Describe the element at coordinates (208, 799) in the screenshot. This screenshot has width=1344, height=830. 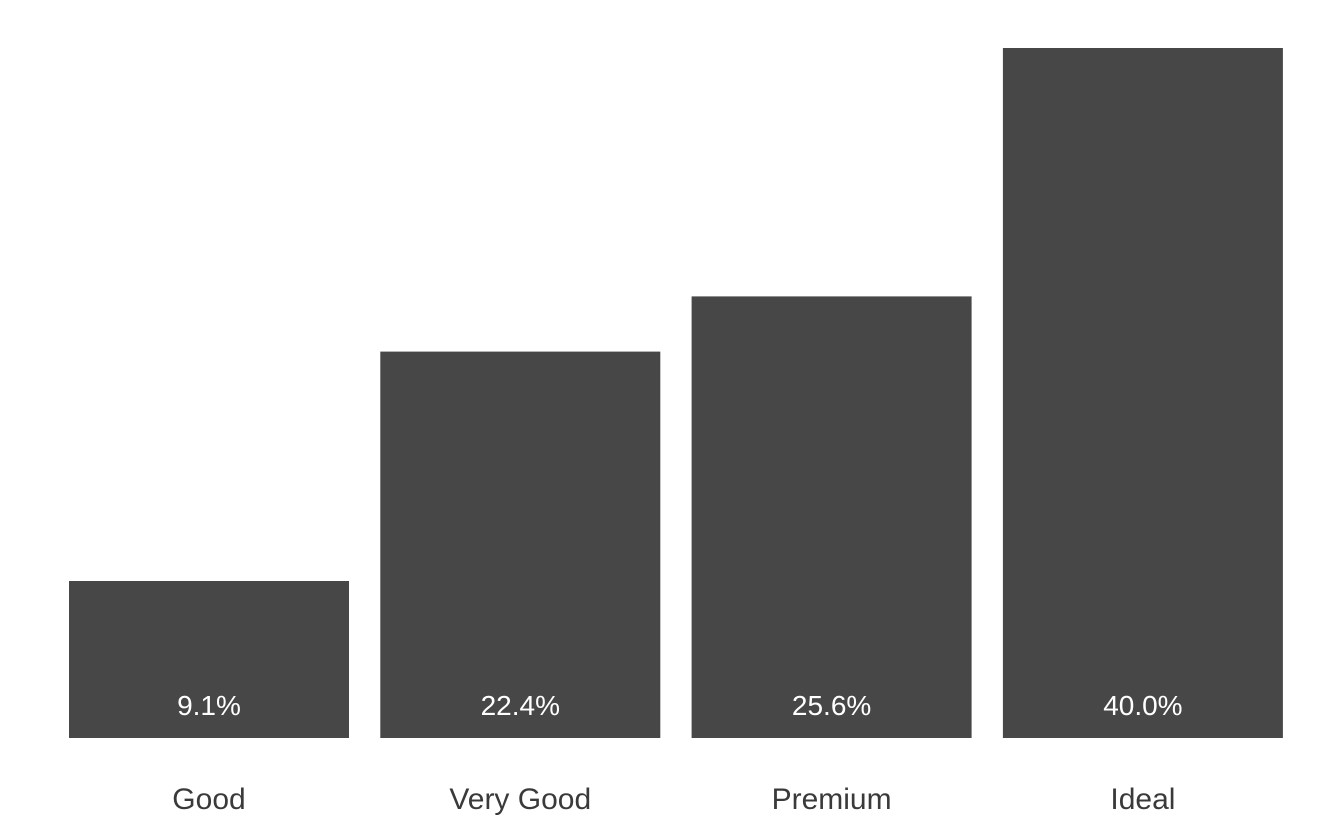
I see `x-tick-label-good: Good` at that location.